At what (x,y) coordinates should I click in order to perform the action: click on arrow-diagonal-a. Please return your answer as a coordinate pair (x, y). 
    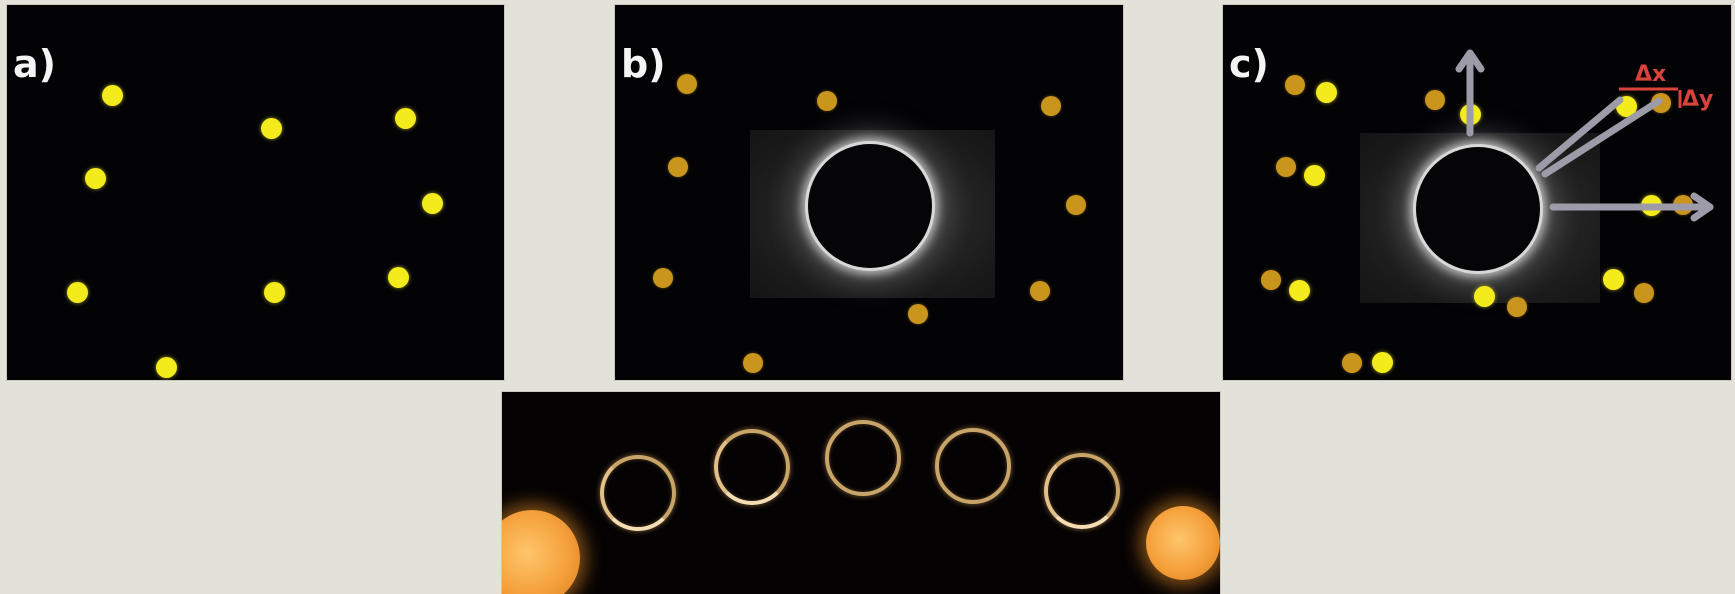
    Looking at the image, I should click on (1579, 134).